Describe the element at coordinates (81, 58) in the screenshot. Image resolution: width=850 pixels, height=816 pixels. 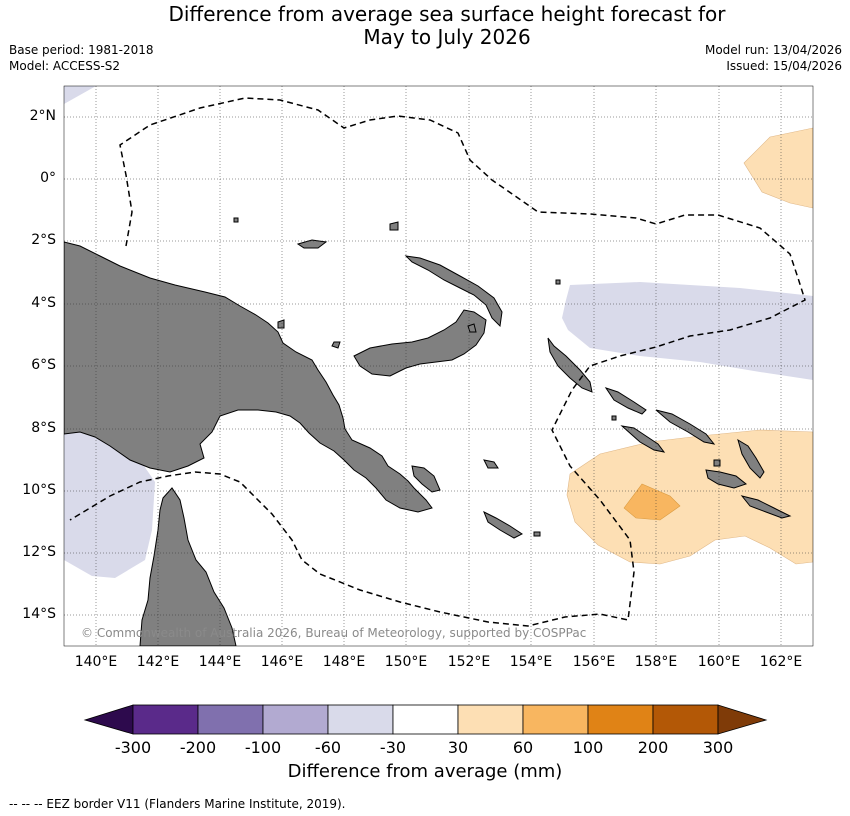
I see `meta-left: Base period: 1981-2018 Model: ACCESS-S2` at that location.